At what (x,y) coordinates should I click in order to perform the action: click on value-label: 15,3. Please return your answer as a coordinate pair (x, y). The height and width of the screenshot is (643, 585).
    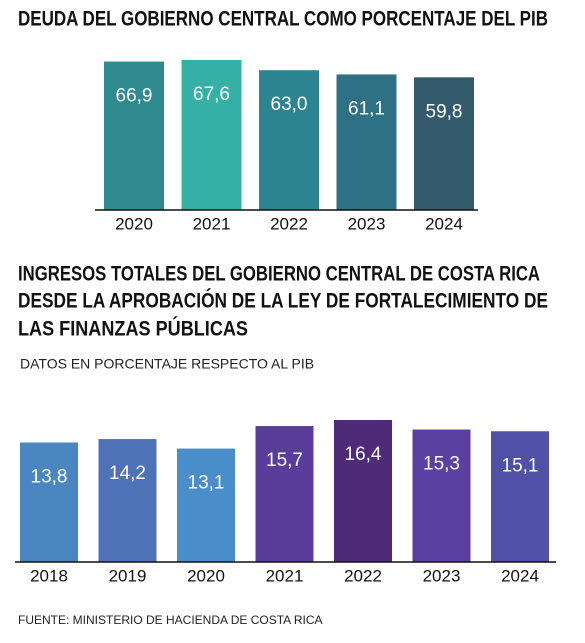
    Looking at the image, I should click on (441, 464).